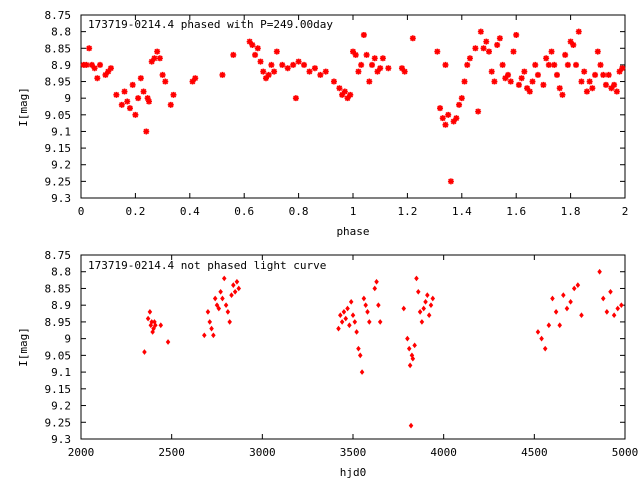  Describe the element at coordinates (299, 211) in the screenshot. I see `phased-x-tick-label: 0.8` at that location.